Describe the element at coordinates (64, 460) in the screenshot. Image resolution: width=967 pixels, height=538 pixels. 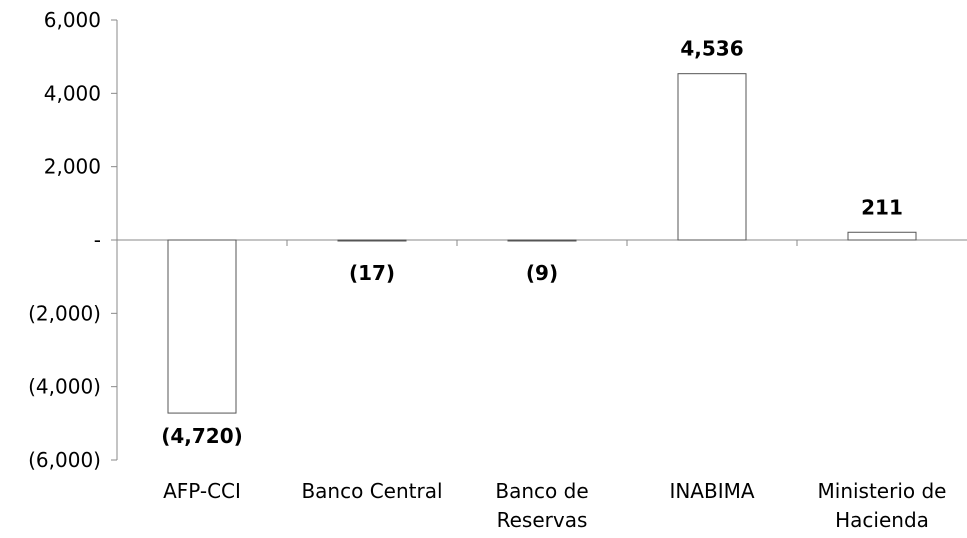
I see `y-tick-label: (6,000)` at that location.